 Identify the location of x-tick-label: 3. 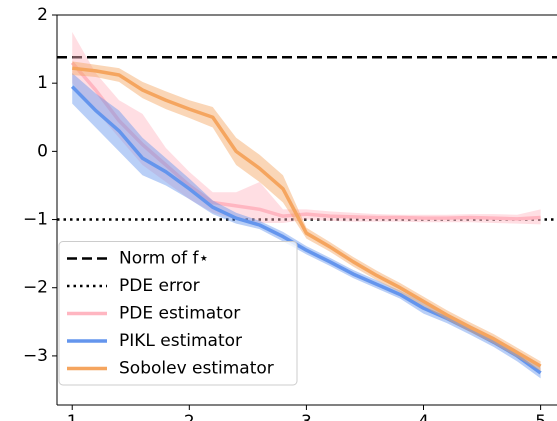
(306, 416).